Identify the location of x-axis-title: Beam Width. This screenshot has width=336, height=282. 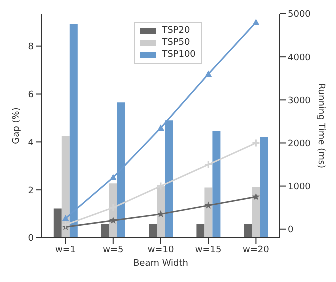
(161, 264).